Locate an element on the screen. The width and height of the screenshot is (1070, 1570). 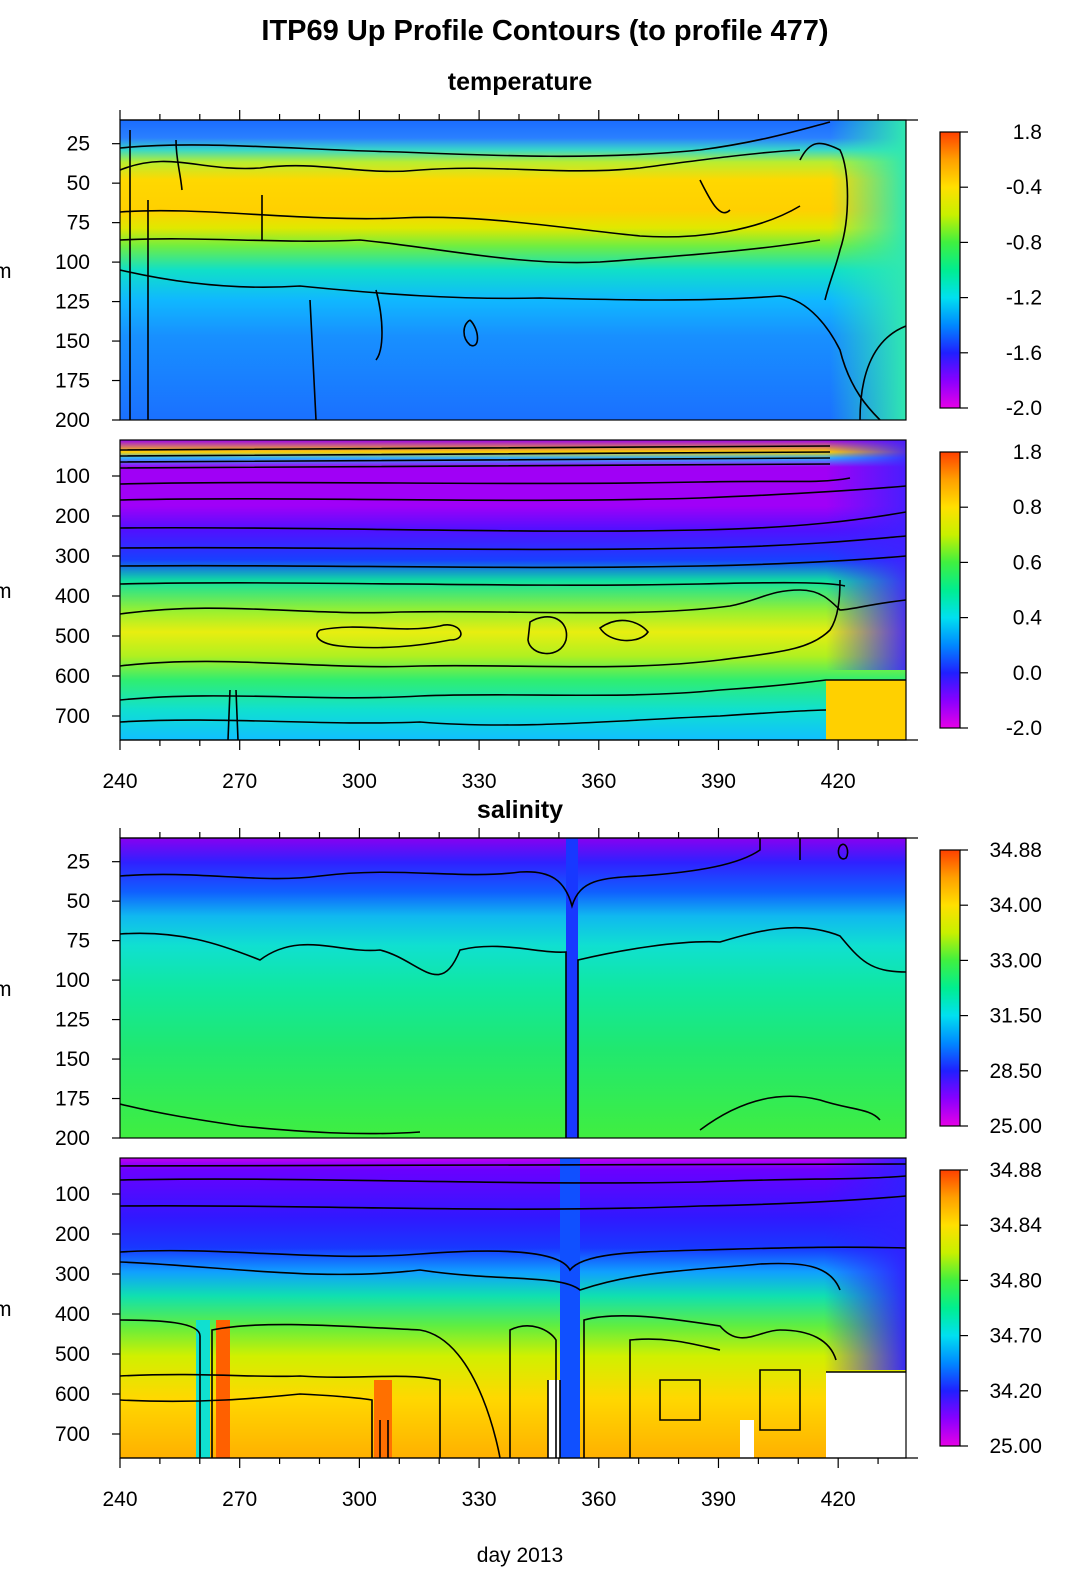
y-axis-labels: m m m m is located at coordinates (6, 790).